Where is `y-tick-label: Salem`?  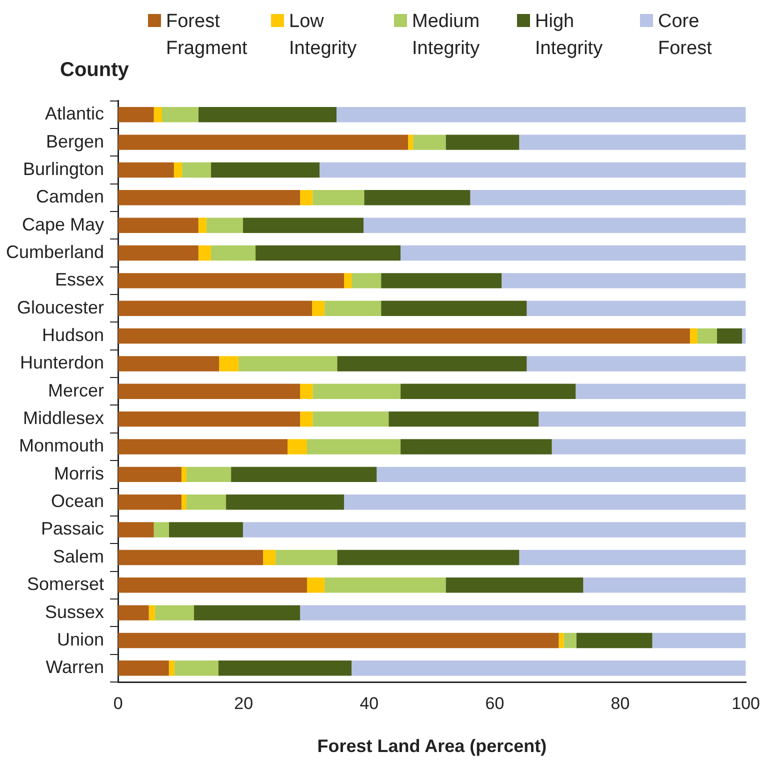 y-tick-label: Salem is located at coordinates (78, 556).